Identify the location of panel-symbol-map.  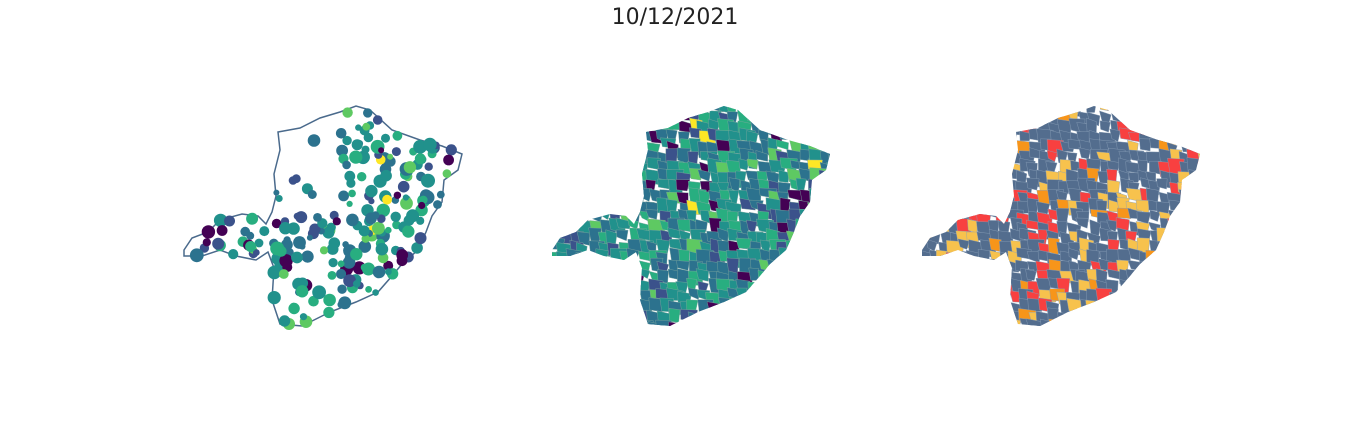
(330, 220).